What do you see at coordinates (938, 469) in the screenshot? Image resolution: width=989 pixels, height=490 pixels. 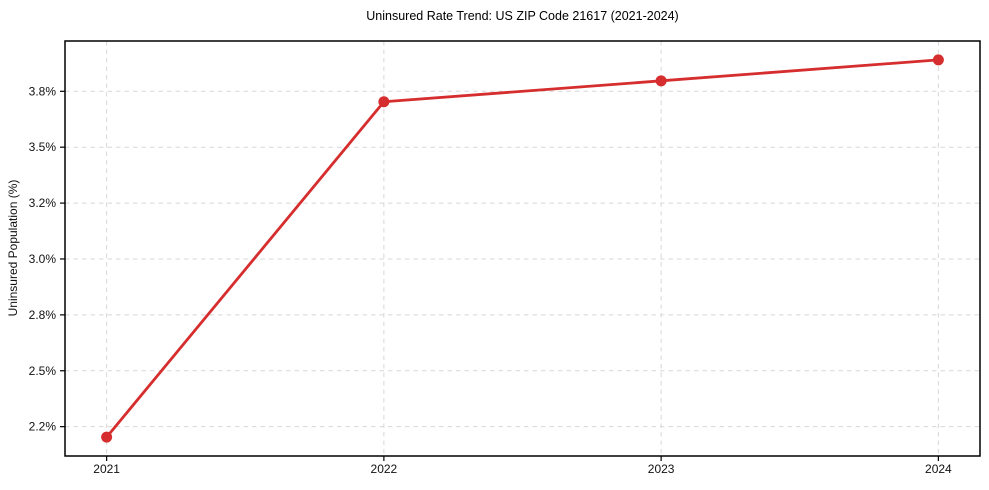 I see `x-tick-label: 2024` at bounding box center [938, 469].